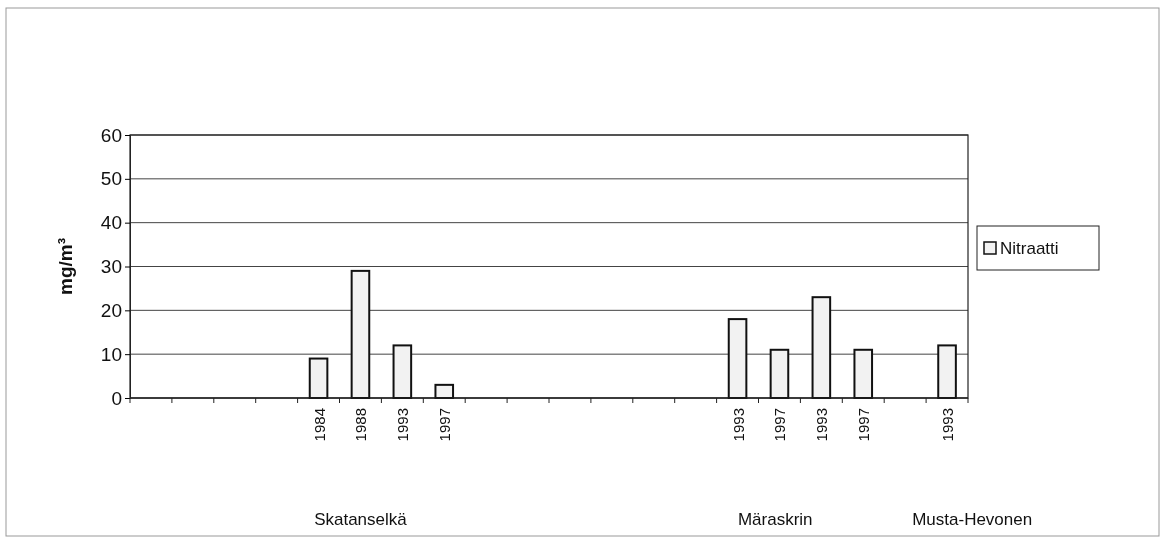 This screenshot has width=1165, height=540. I want to click on text: Skatanselkä, so click(361, 519).